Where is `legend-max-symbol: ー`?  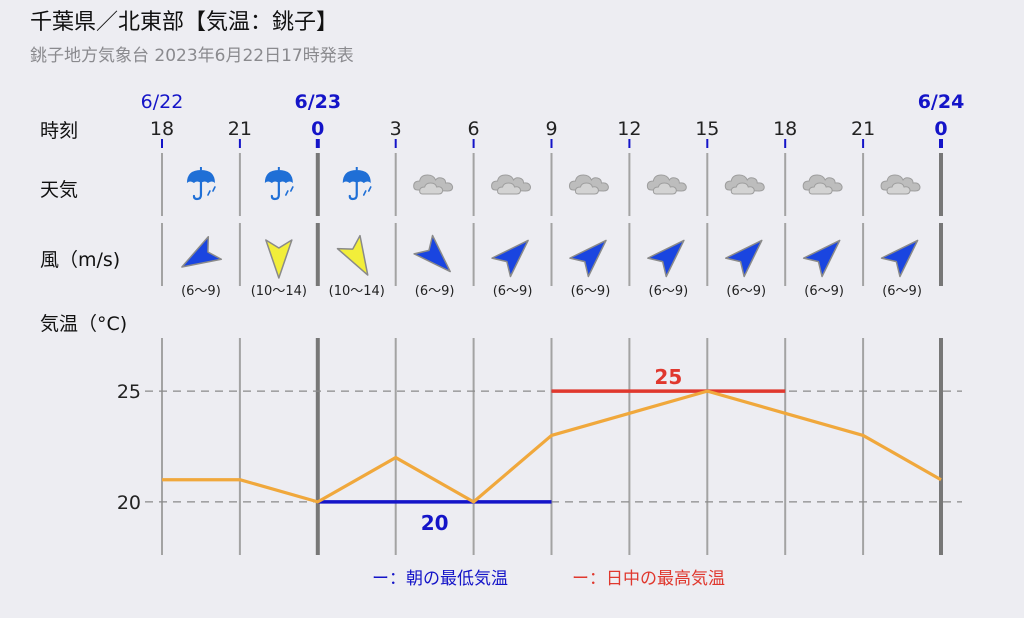 legend-max-symbol: ー is located at coordinates (580, 579).